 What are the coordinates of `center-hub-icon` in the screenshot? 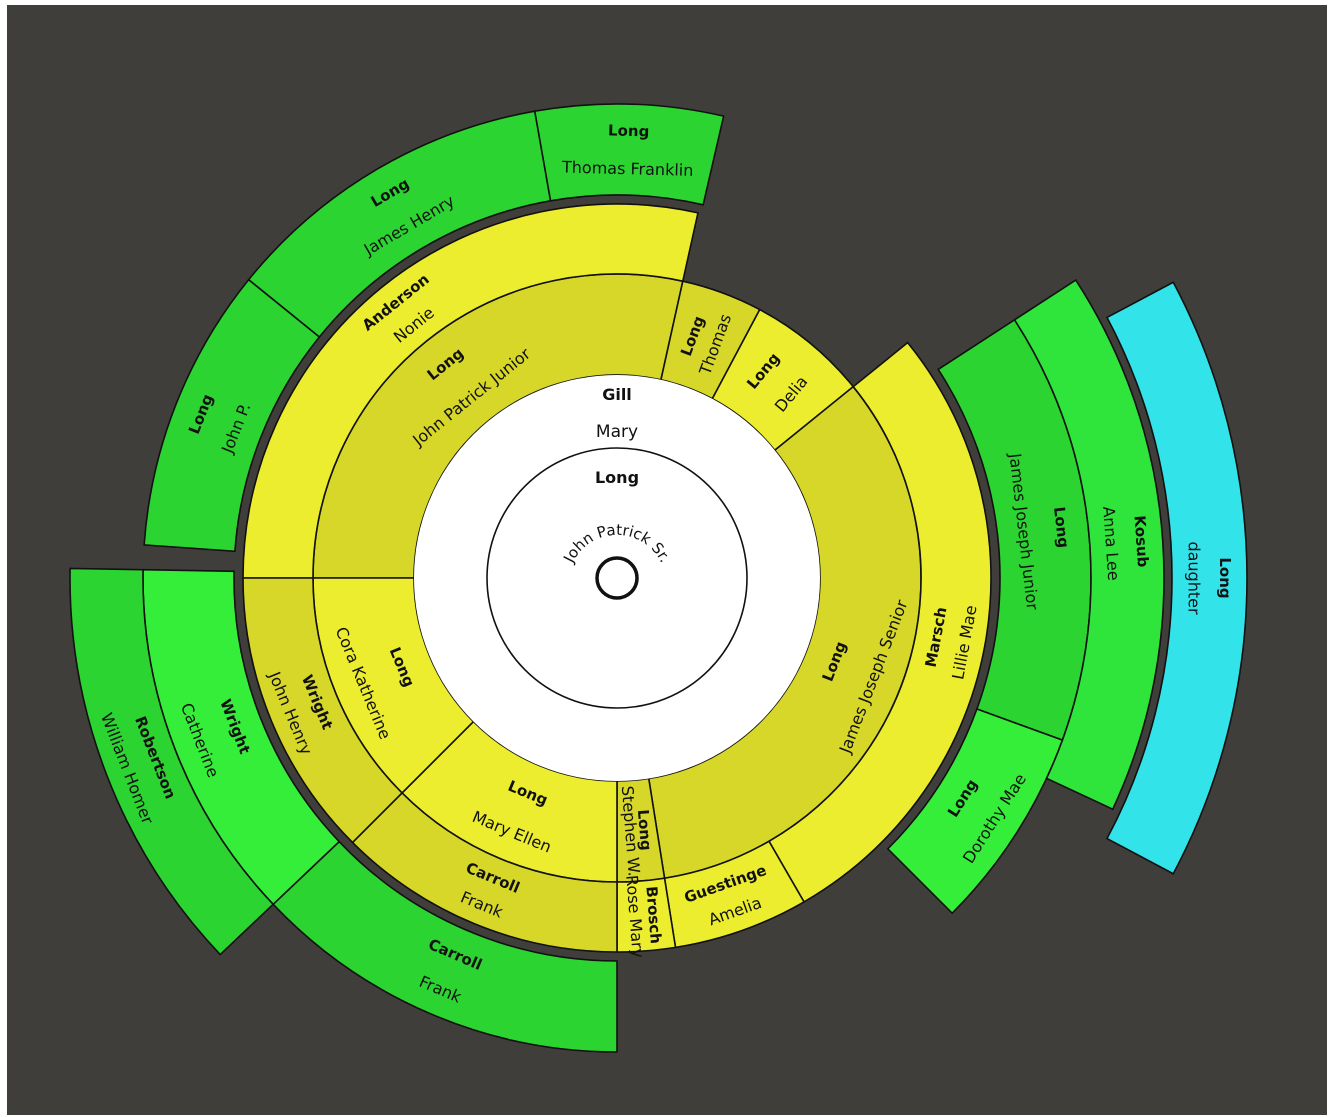 It's located at (617, 578).